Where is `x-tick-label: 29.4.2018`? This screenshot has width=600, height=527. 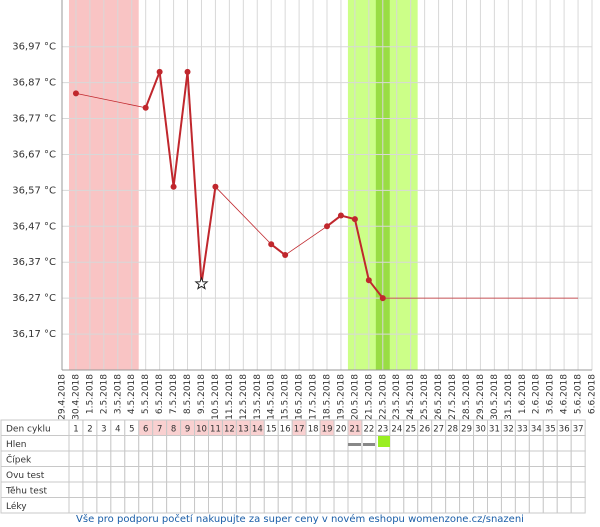
x-tick-label: 29.4.2018 is located at coordinates (63, 397).